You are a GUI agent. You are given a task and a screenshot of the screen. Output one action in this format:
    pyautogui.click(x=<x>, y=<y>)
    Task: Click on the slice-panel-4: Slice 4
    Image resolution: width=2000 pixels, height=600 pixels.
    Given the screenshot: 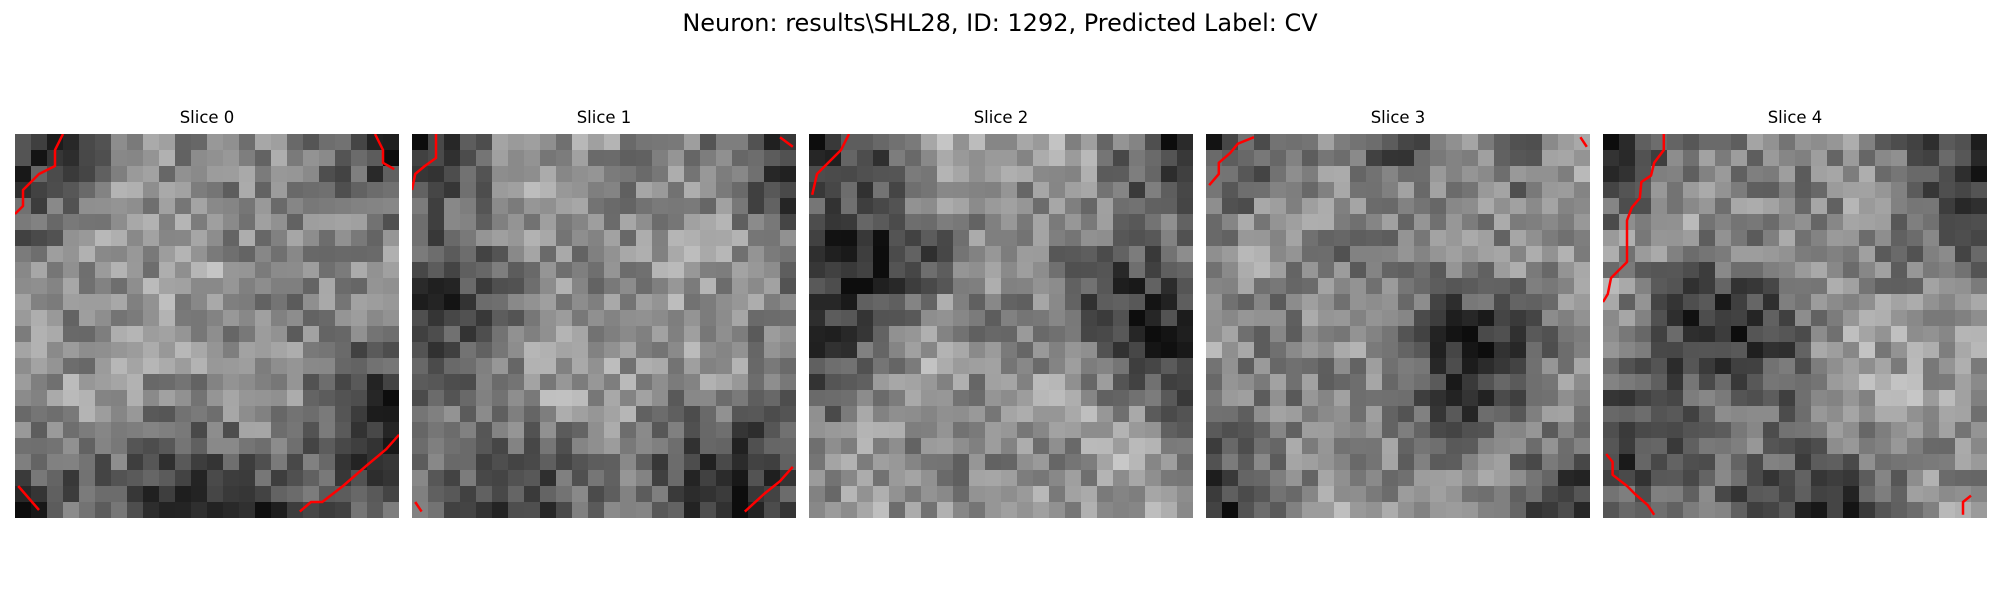 What is the action you would take?
    pyautogui.click(x=1795, y=313)
    